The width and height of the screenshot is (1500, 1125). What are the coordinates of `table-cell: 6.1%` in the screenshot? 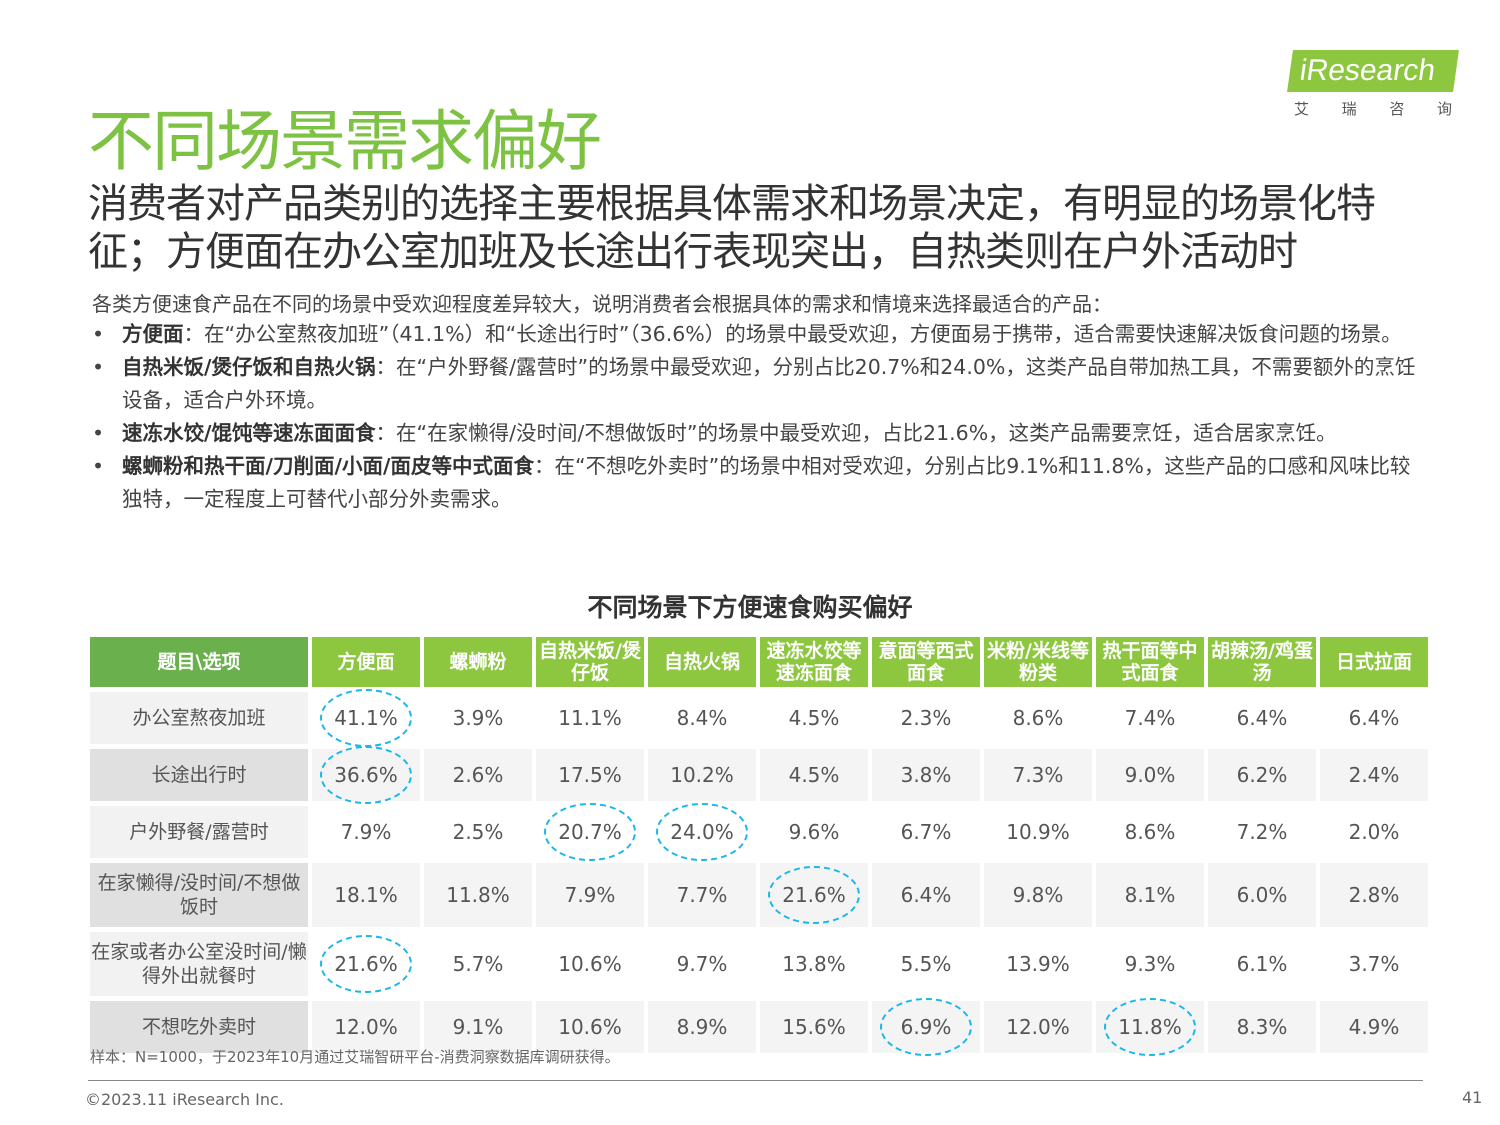 It's located at (1262, 964).